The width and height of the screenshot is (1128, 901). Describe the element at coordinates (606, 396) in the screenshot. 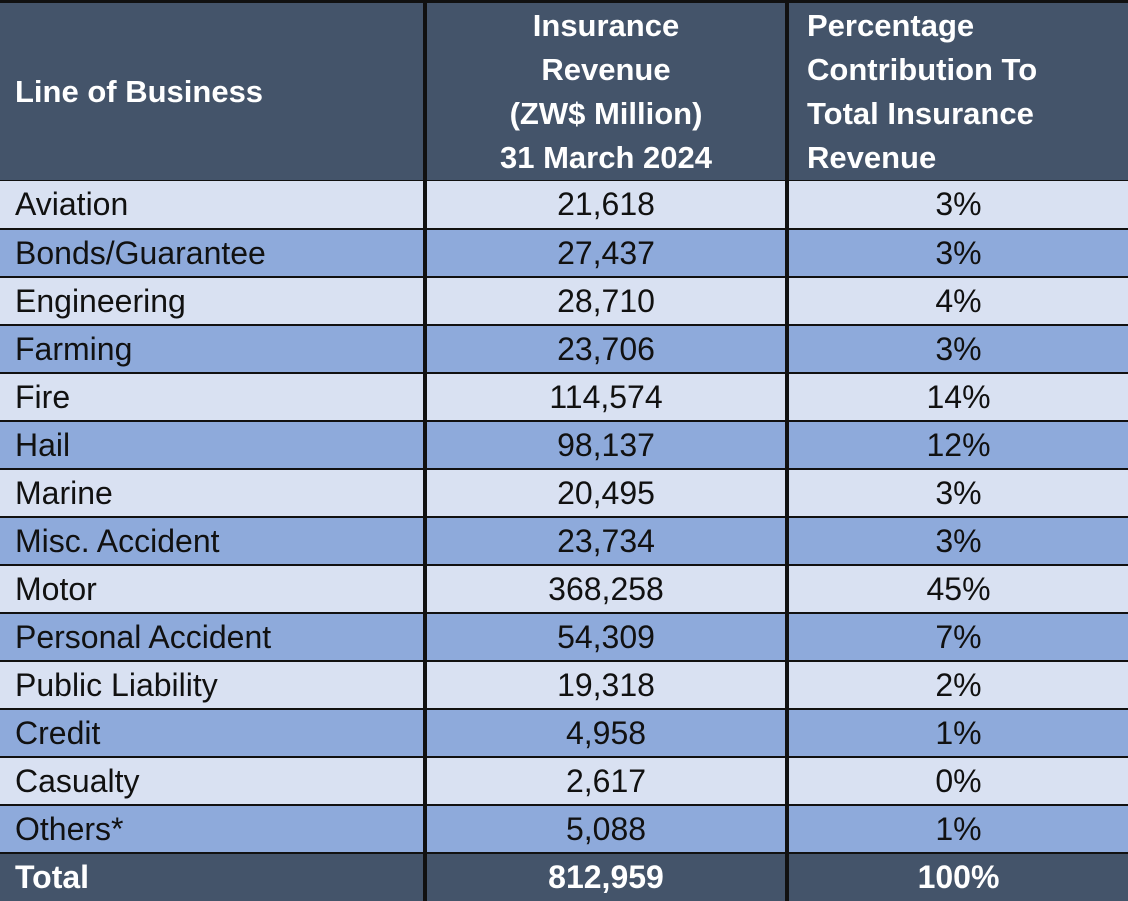

I see `cell-text: 114,574` at that location.